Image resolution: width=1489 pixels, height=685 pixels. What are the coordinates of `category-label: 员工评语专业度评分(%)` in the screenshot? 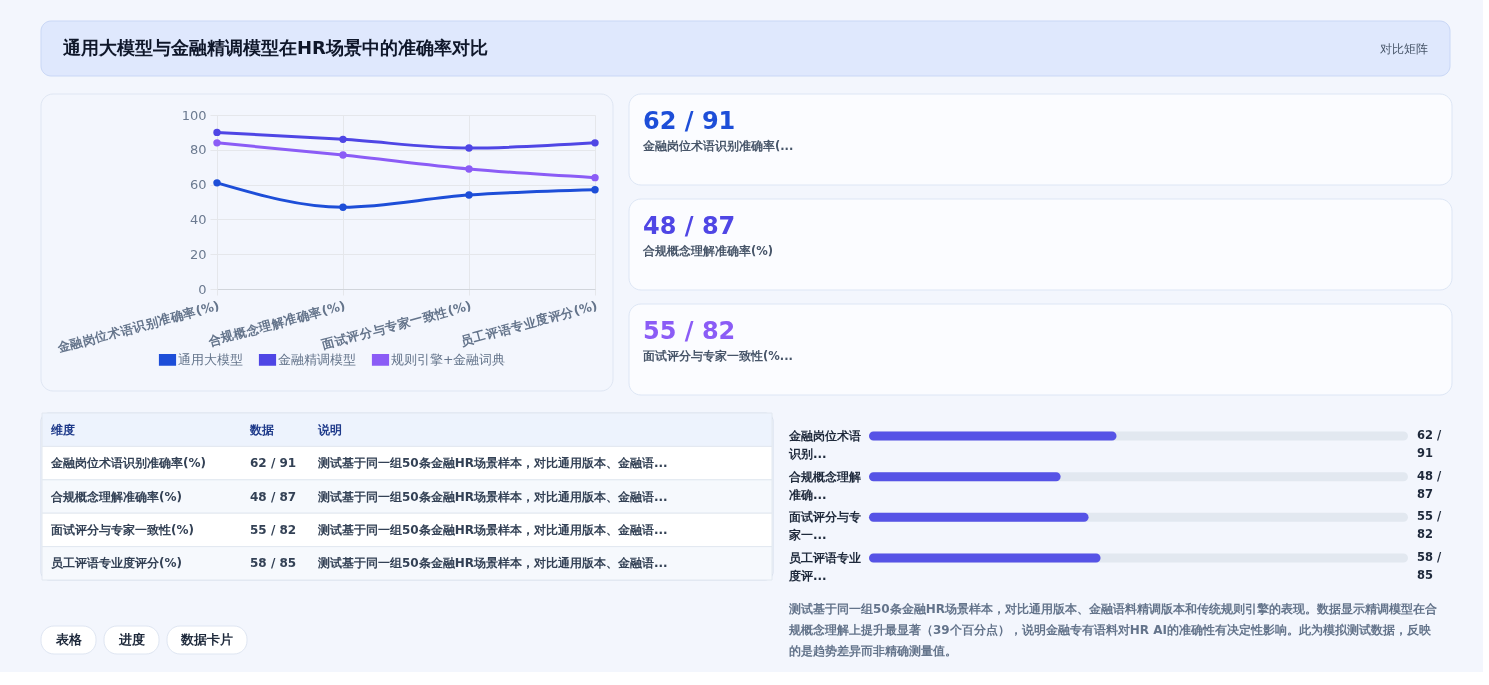 It's located at (116, 563).